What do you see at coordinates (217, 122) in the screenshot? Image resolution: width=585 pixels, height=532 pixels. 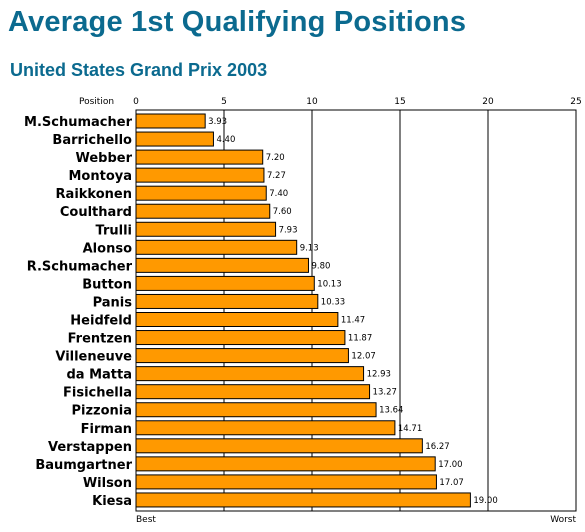 I see `data-label: 3.93` at bounding box center [217, 122].